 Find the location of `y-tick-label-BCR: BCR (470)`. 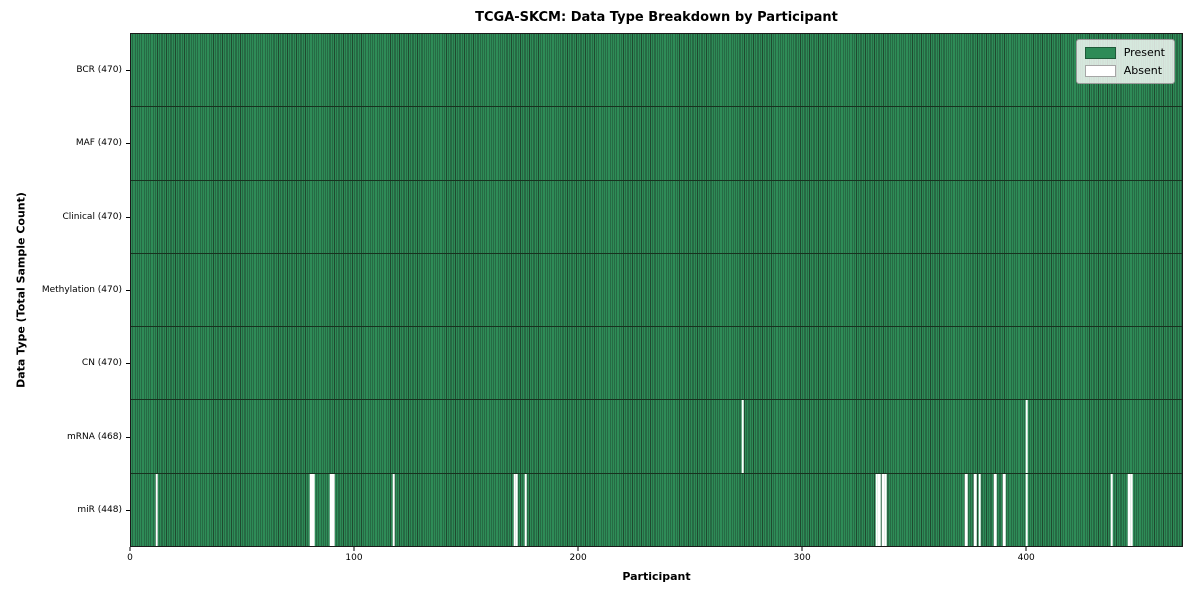

y-tick-label-BCR: BCR (470) is located at coordinates (99, 69).